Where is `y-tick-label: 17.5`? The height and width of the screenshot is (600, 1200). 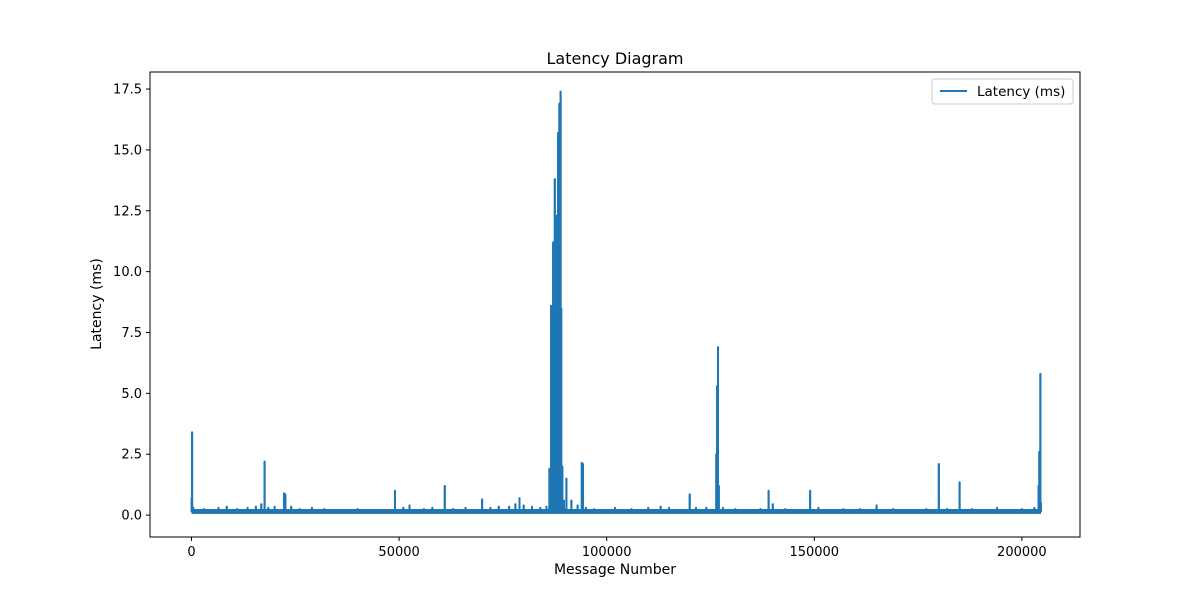 y-tick-label: 17.5 is located at coordinates (127, 90).